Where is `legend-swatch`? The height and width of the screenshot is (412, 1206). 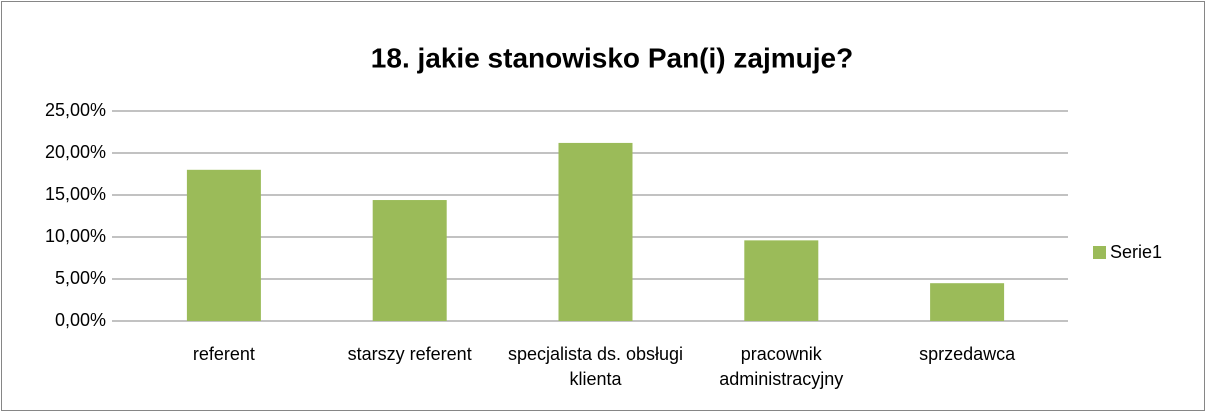
legend-swatch is located at coordinates (1099, 252).